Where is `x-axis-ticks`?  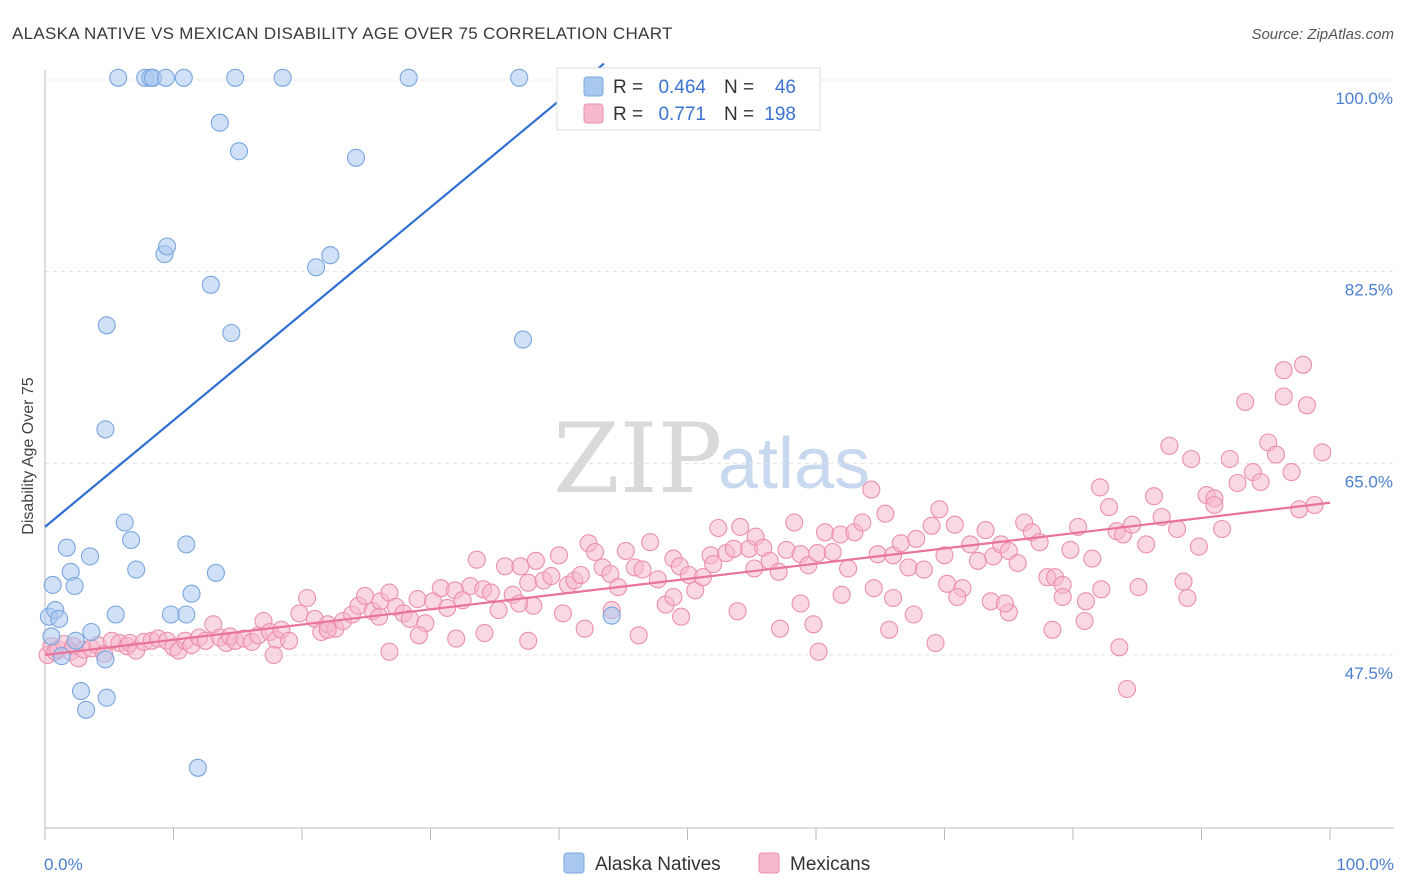 x-axis-ticks is located at coordinates (687, 834).